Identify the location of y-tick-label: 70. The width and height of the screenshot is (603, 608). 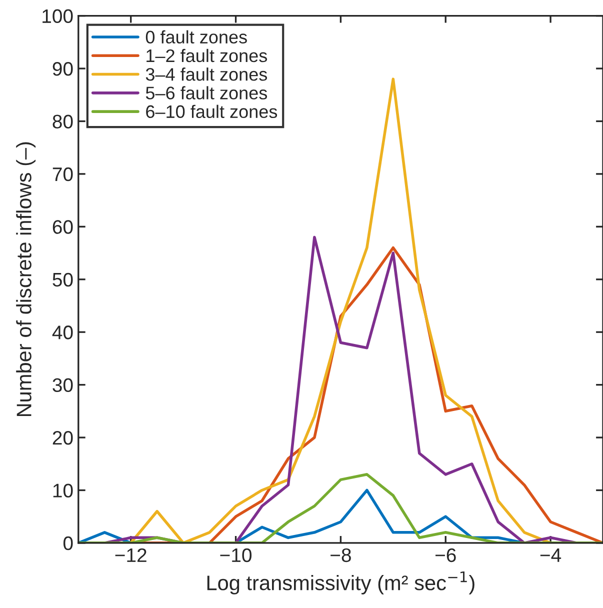
(62, 174).